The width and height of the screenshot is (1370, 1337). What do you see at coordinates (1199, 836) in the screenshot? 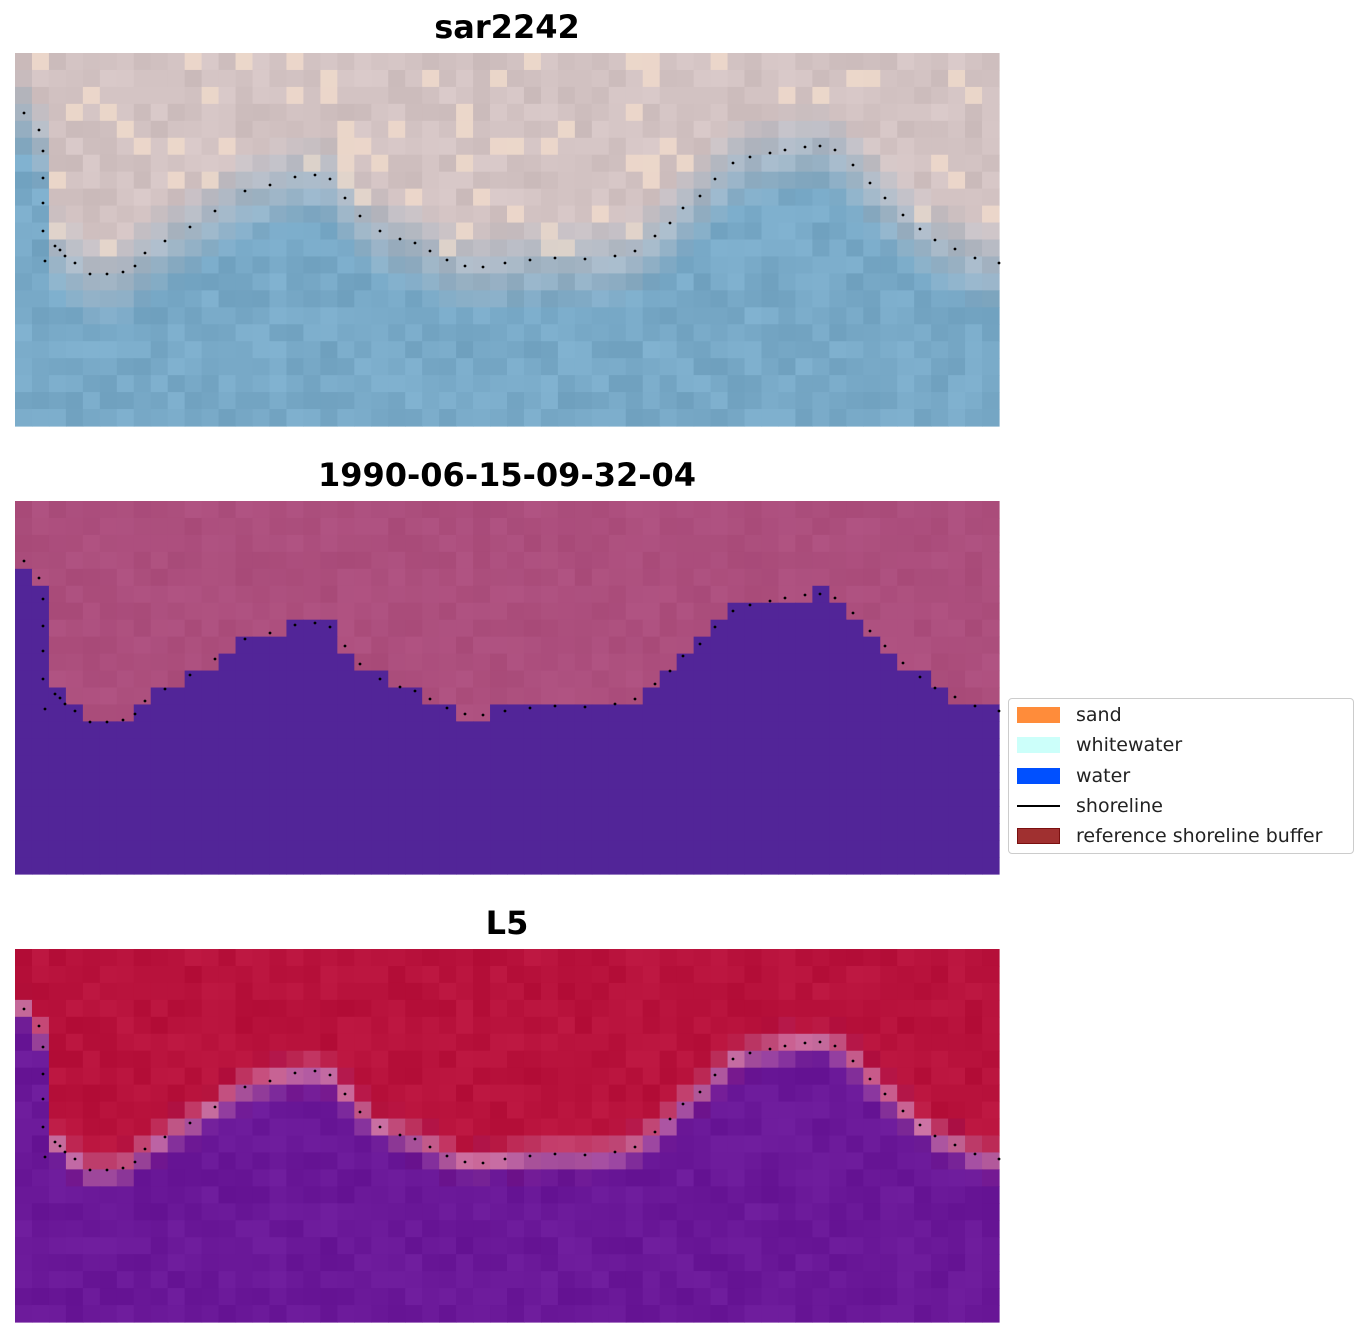
I see `legend-label-reference-buffer: reference shoreline buffer` at bounding box center [1199, 836].